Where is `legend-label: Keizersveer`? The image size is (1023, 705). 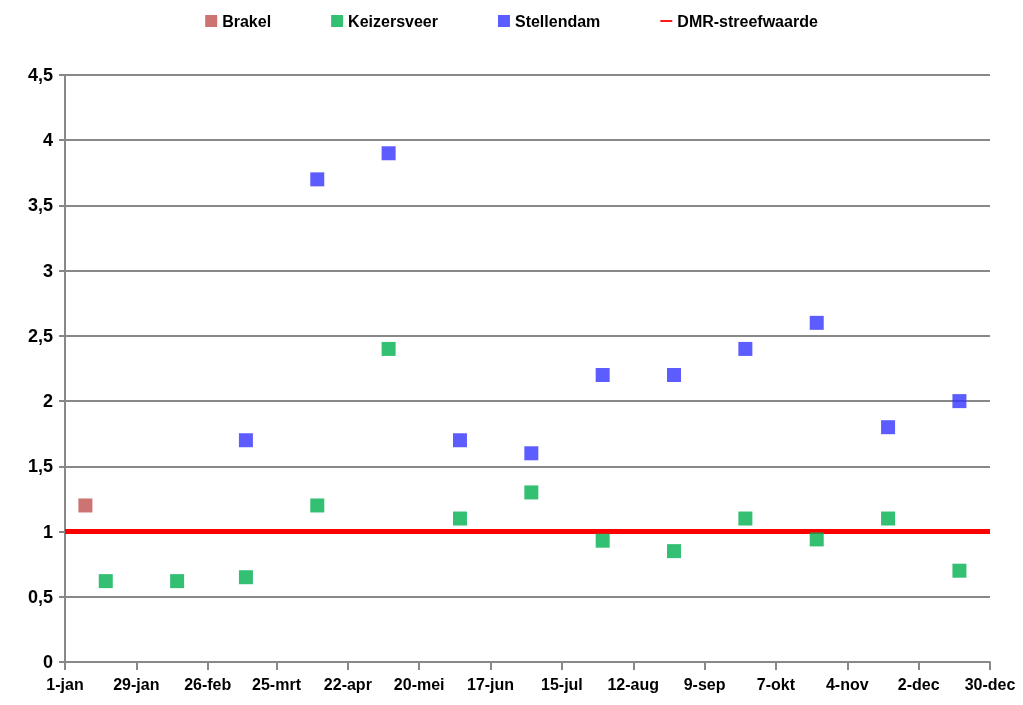 legend-label: Keizersveer is located at coordinates (393, 21).